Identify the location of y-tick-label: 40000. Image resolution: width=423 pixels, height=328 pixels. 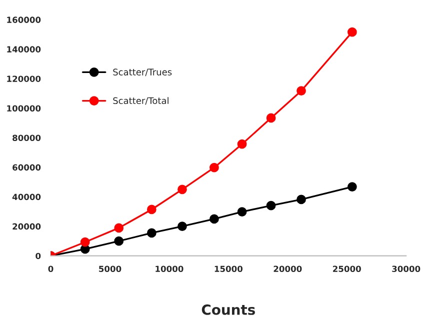
(26, 197).